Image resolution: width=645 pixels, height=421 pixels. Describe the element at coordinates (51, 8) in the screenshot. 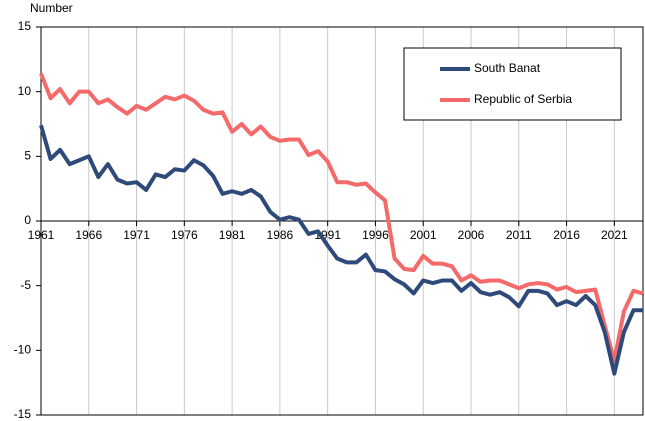

I see `y-axis-label: Number` at that location.